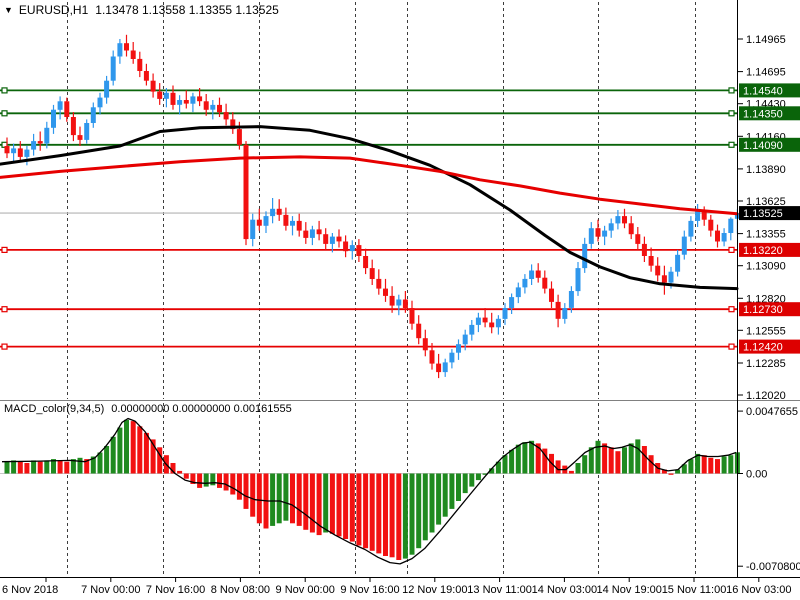 Image resolution: width=800 pixels, height=600 pixels. I want to click on time-tick-label: 14 Nov 19:00, so click(628, 590).